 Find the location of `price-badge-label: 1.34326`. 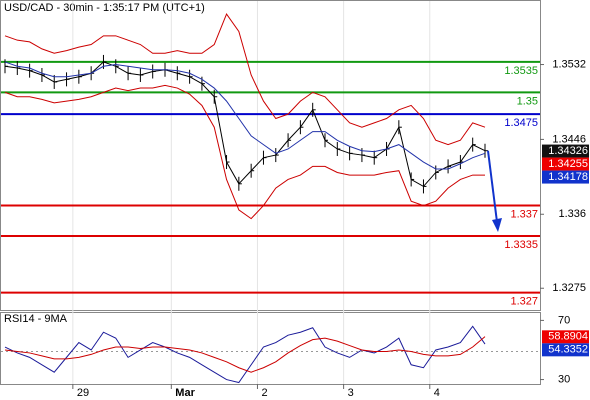

price-badge-label: 1.34326 is located at coordinates (568, 151).